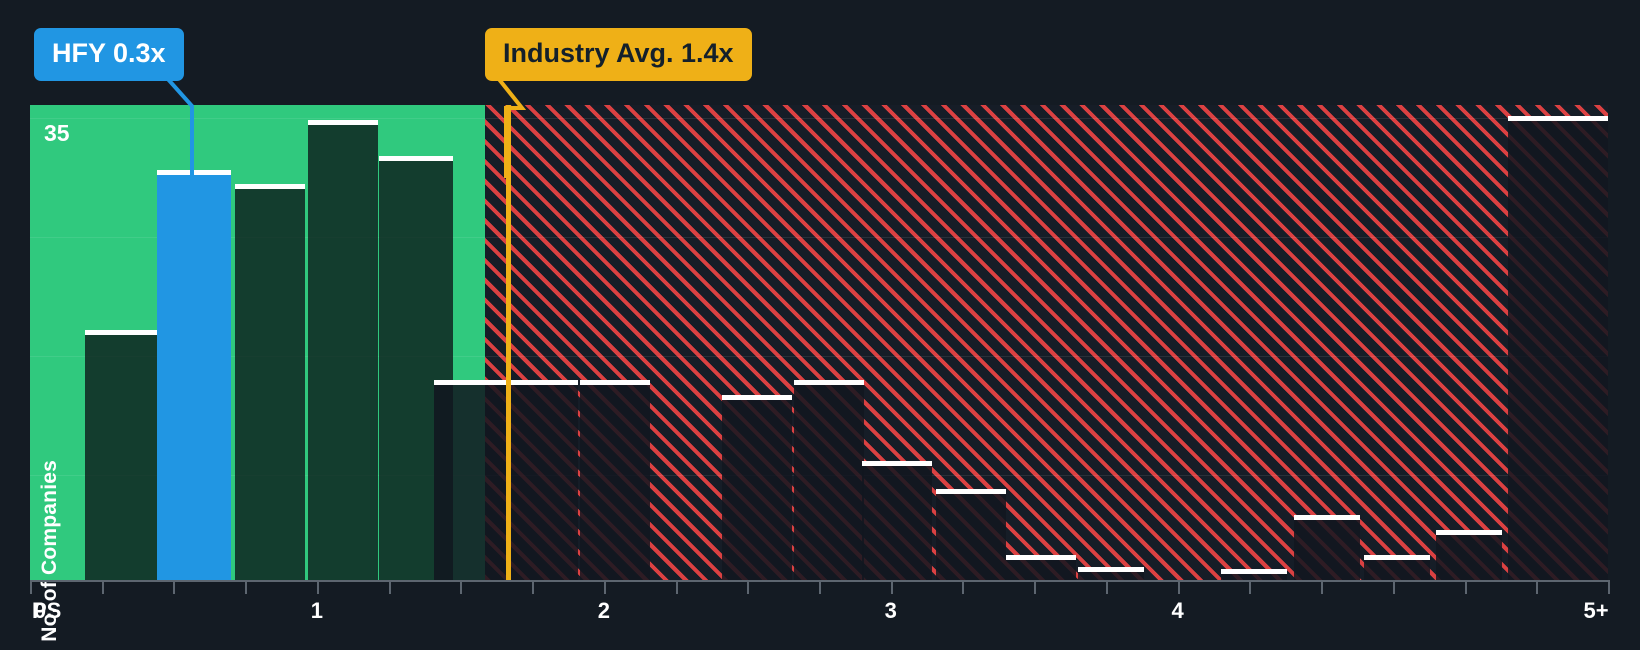 The image size is (1640, 650). I want to click on x-axis-prefix-label: PS, so click(47, 610).